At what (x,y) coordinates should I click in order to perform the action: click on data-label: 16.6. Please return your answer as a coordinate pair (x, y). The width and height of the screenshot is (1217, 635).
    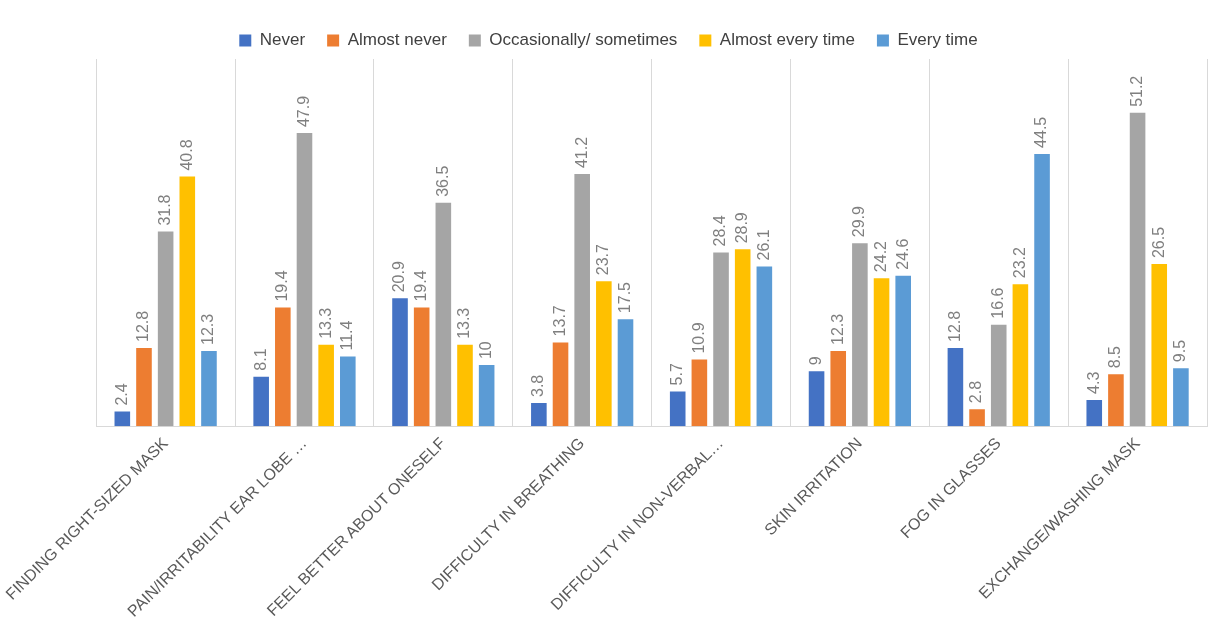
    Looking at the image, I should click on (998, 303).